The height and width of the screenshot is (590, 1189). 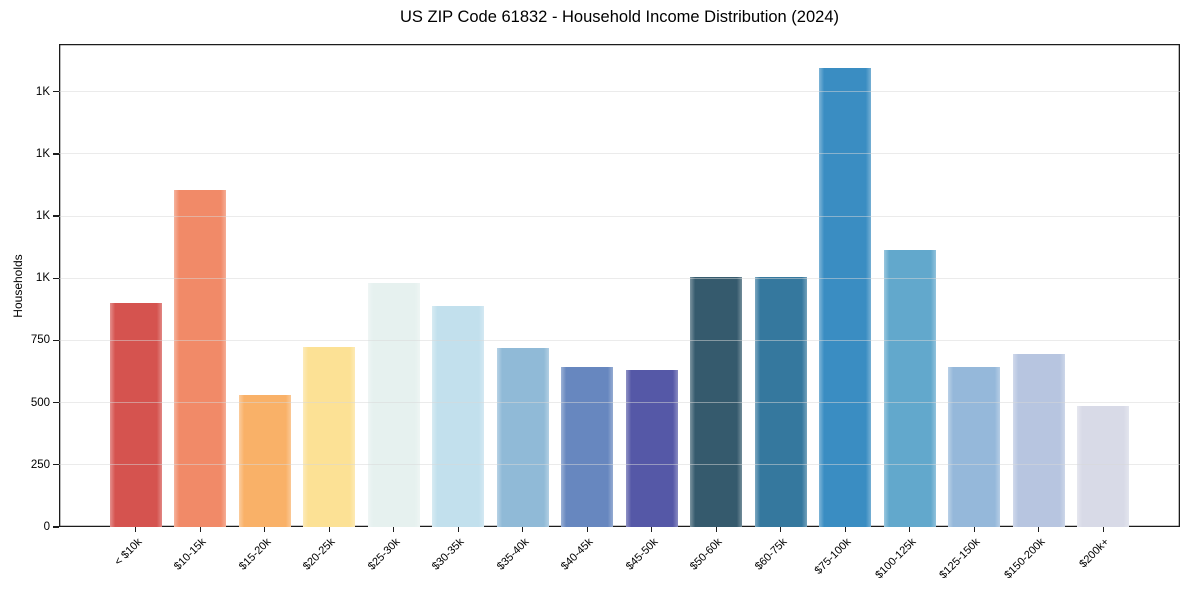 I want to click on y-tick-label: 500, so click(x=40, y=402).